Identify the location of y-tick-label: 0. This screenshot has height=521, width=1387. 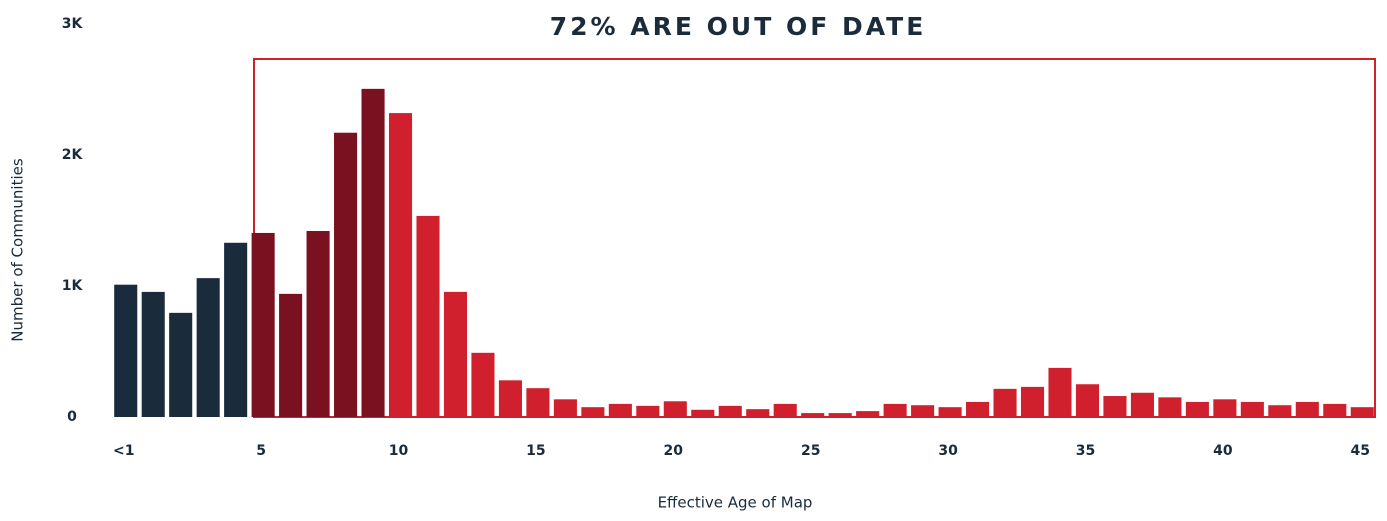
(72, 417).